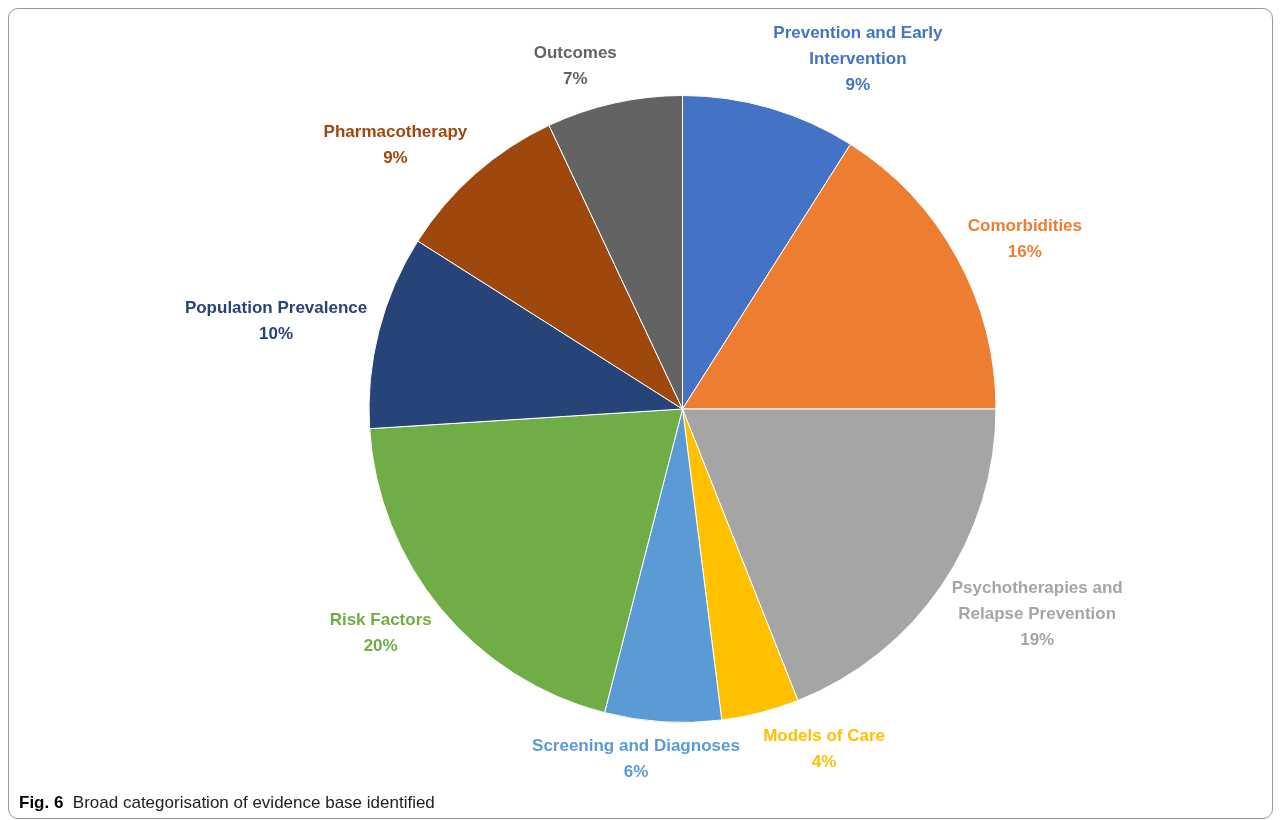  I want to click on slice-label: Pharmacotherapy, so click(395, 132).